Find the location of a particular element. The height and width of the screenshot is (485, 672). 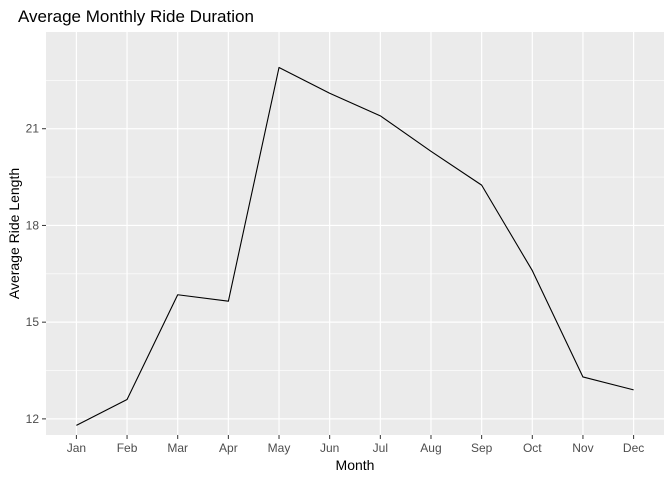

y-tick-label: 18 is located at coordinates (33, 225).